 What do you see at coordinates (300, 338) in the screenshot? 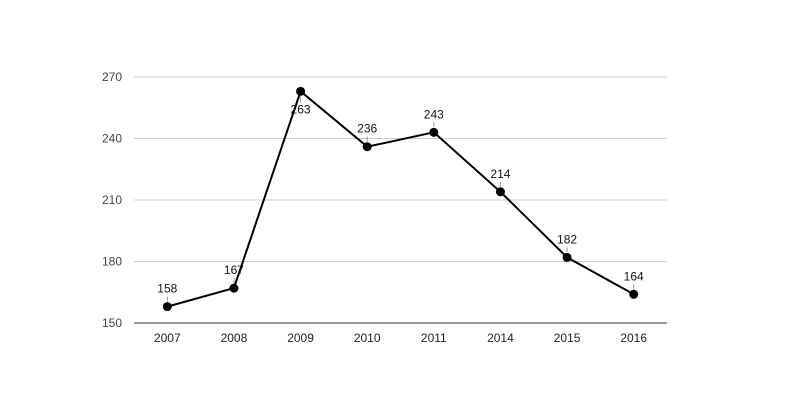
I see `x-tick-label: 2009` at bounding box center [300, 338].